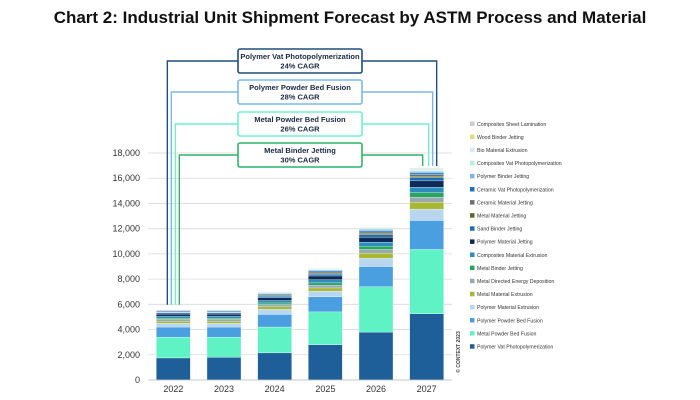 The height and width of the screenshot is (400, 700). What do you see at coordinates (505, 295) in the screenshot?
I see `legend-label: Metal Material Extrusion` at bounding box center [505, 295].